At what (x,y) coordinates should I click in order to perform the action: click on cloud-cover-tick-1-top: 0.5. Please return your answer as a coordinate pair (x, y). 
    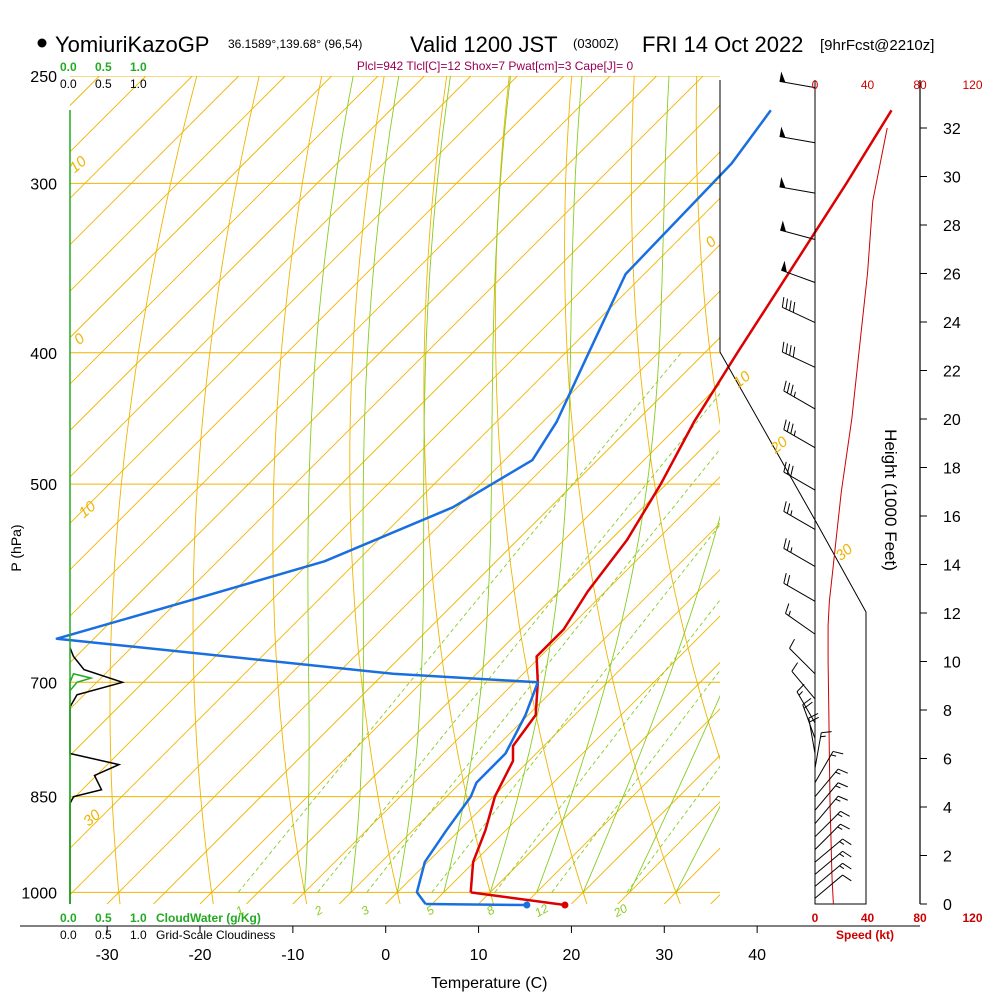
    Looking at the image, I should click on (103, 84).